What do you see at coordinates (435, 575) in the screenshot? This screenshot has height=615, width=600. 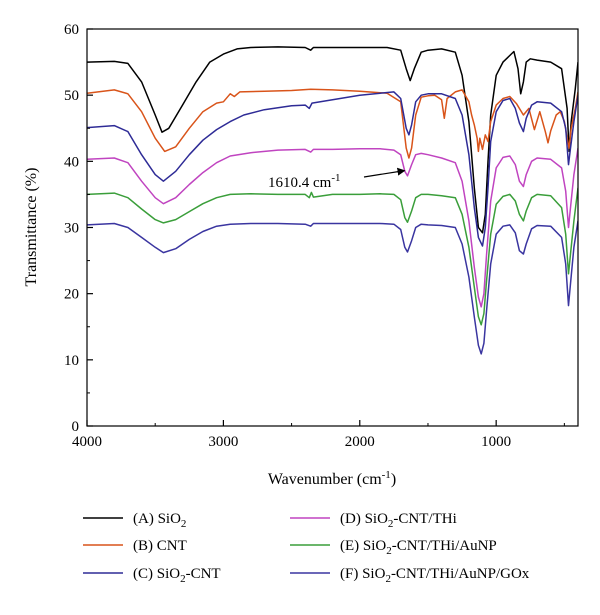 I see `legend-label: (F) SiO2-CNT/THi/AuNP/GOx` at bounding box center [435, 575].